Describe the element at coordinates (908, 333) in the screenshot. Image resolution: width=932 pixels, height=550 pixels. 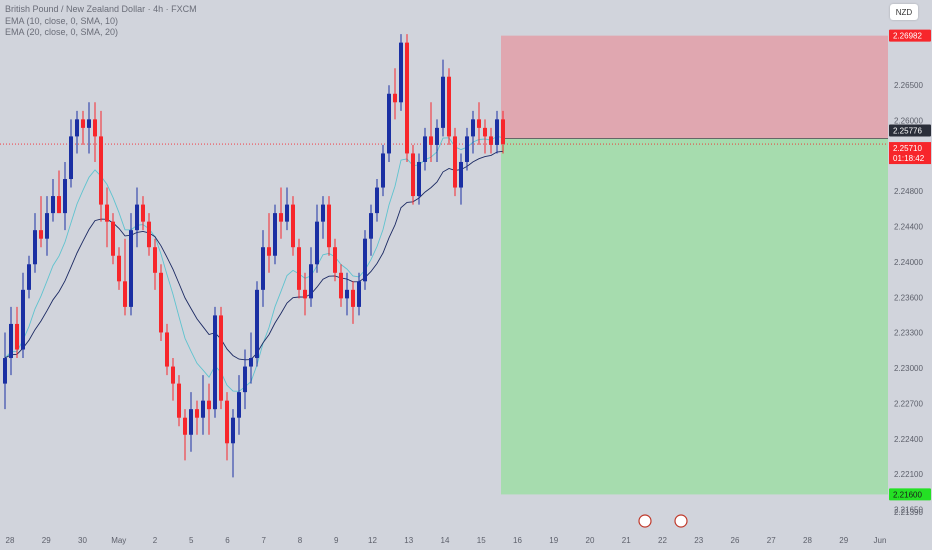
I see `y-tick-label: 2.23300` at that location.